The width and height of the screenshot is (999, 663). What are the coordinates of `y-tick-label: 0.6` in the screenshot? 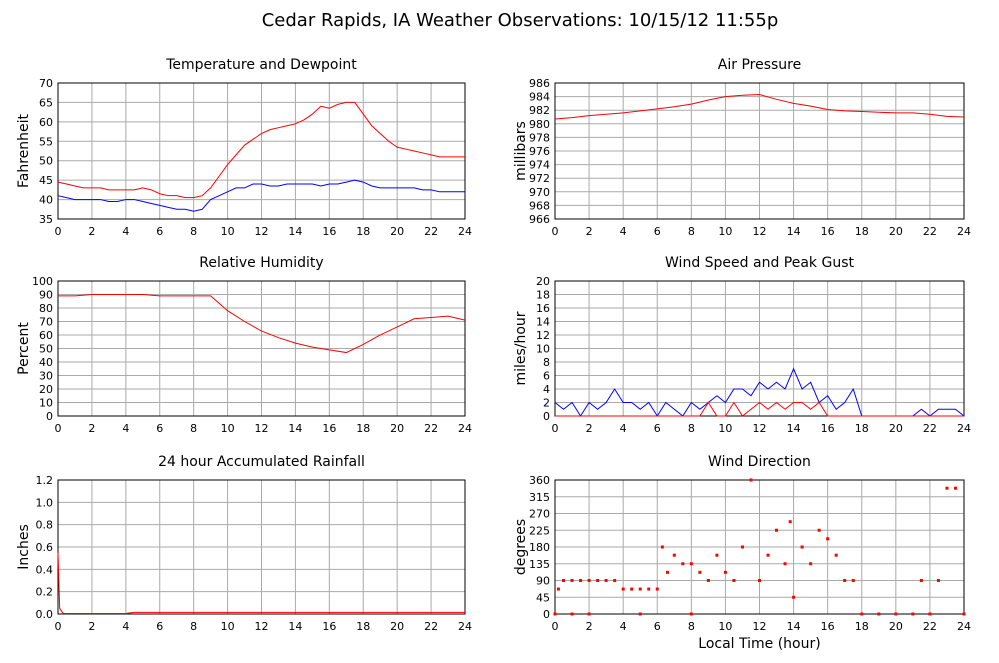 It's located at (45, 547).